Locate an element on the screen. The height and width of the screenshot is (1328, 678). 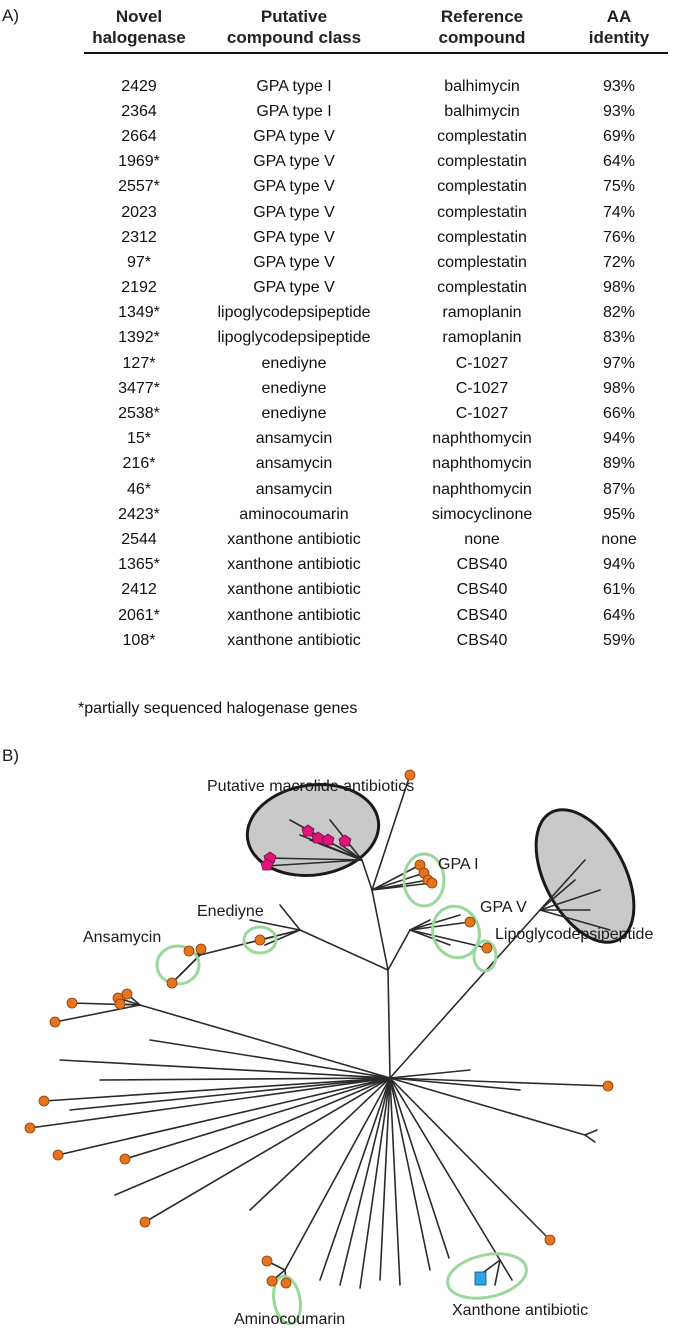
cell-halogenase-id: 2364 is located at coordinates (139, 111).